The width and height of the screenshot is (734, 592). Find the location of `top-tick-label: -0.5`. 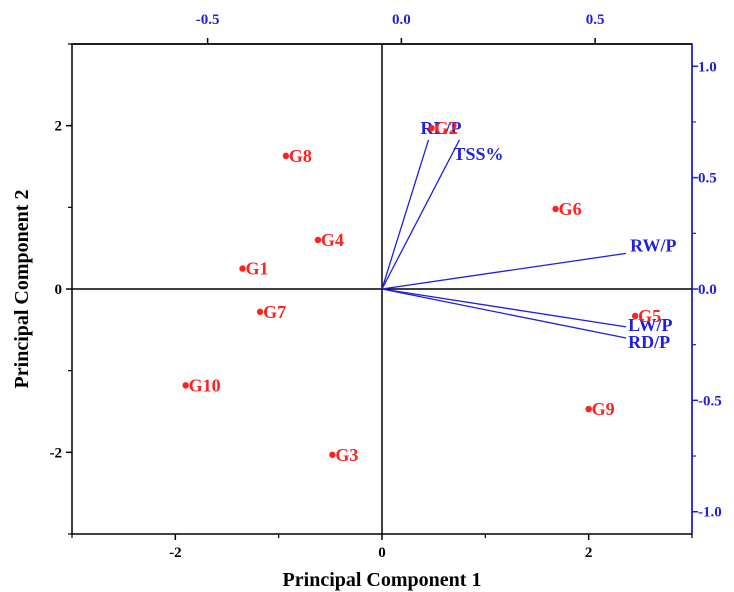

top-tick-label: -0.5 is located at coordinates (208, 20).